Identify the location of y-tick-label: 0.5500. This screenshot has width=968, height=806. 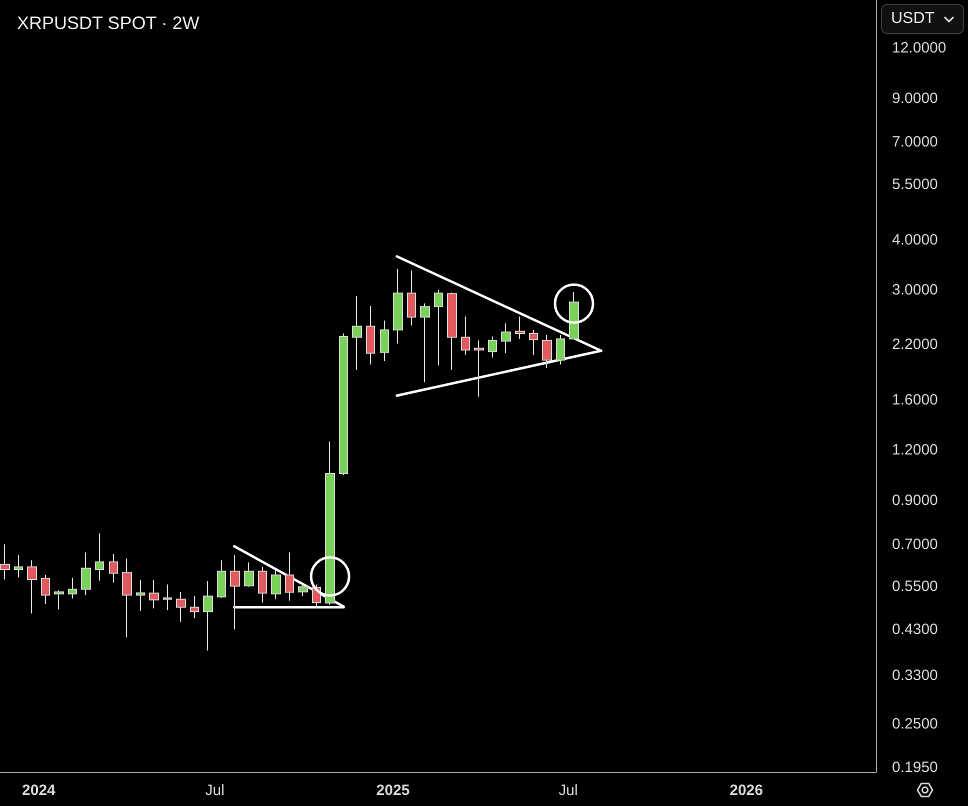
(915, 586).